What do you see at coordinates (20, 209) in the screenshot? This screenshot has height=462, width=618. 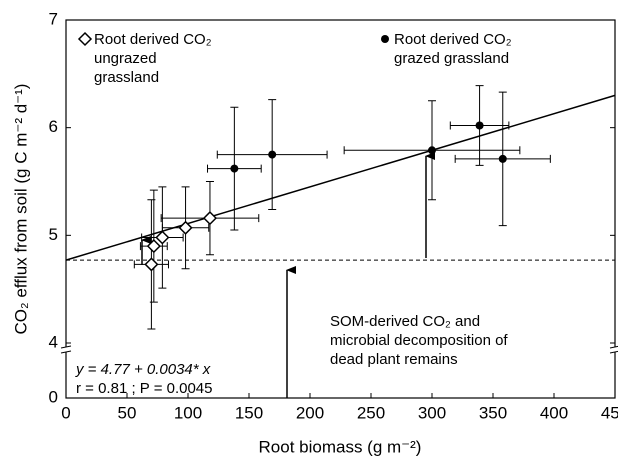 I see `y-axis-label: CO₂ efflux from soil (g C m⁻² d⁻¹)` at bounding box center [20, 209].